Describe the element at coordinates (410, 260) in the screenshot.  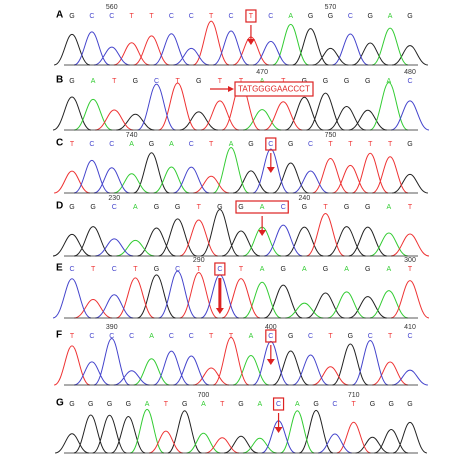
I see `position-number: 300` at that location.